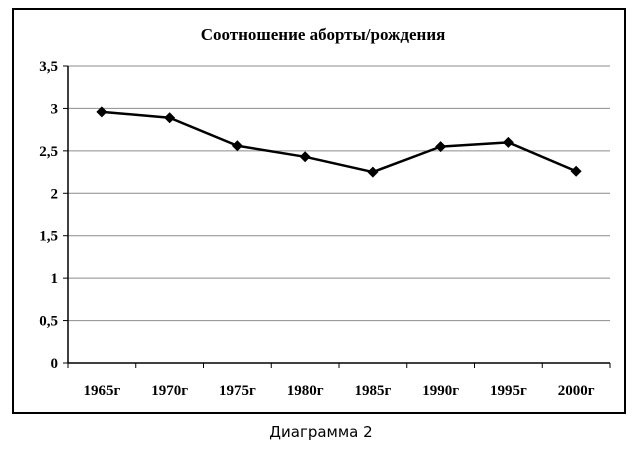 This screenshot has width=642, height=453. Describe the element at coordinates (305, 391) in the screenshot. I see `x-tick-label: 1980г` at that location.